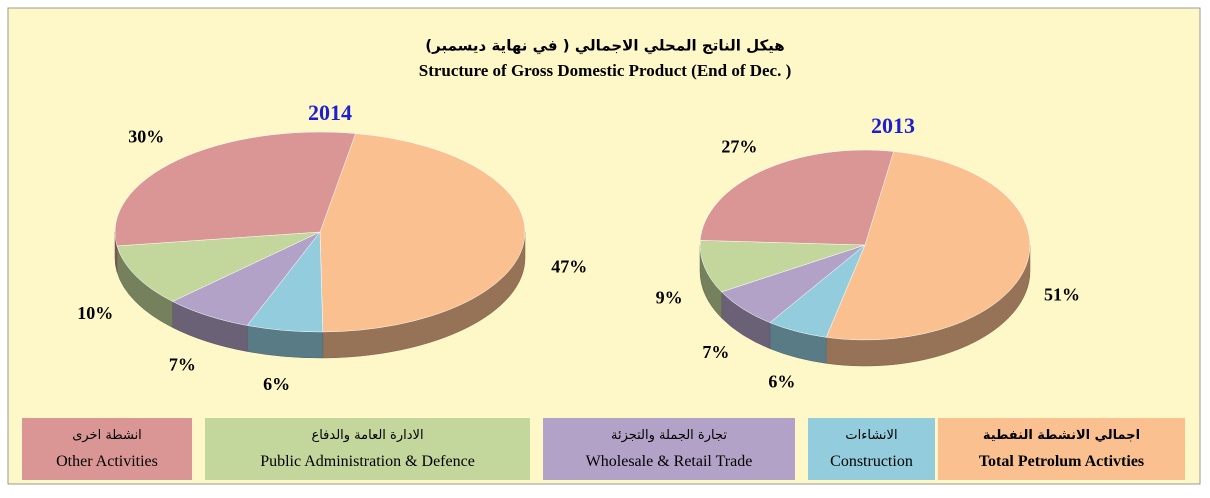 This screenshot has width=1210, height=498. I want to click on data-label: 51%, so click(1062, 294).